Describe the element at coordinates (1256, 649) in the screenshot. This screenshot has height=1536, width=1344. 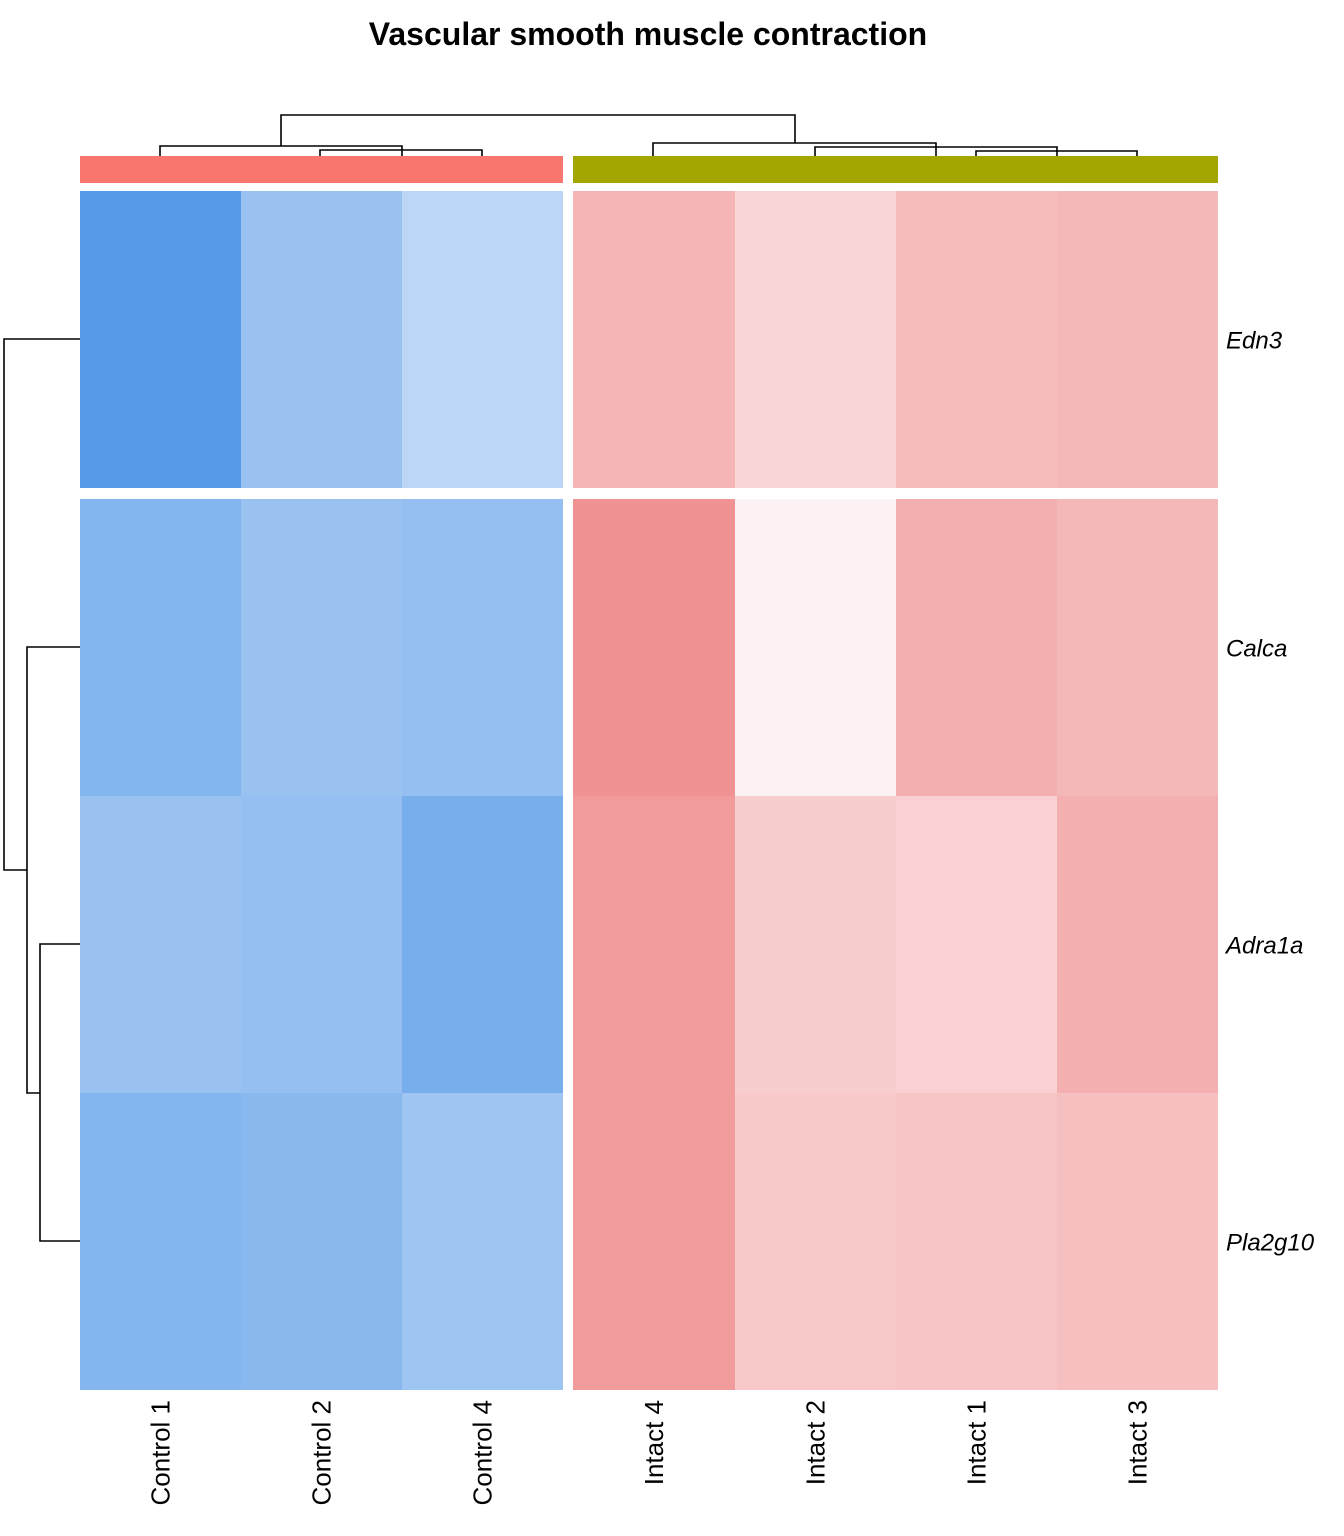
I see `row-label-calca: Calca` at that location.